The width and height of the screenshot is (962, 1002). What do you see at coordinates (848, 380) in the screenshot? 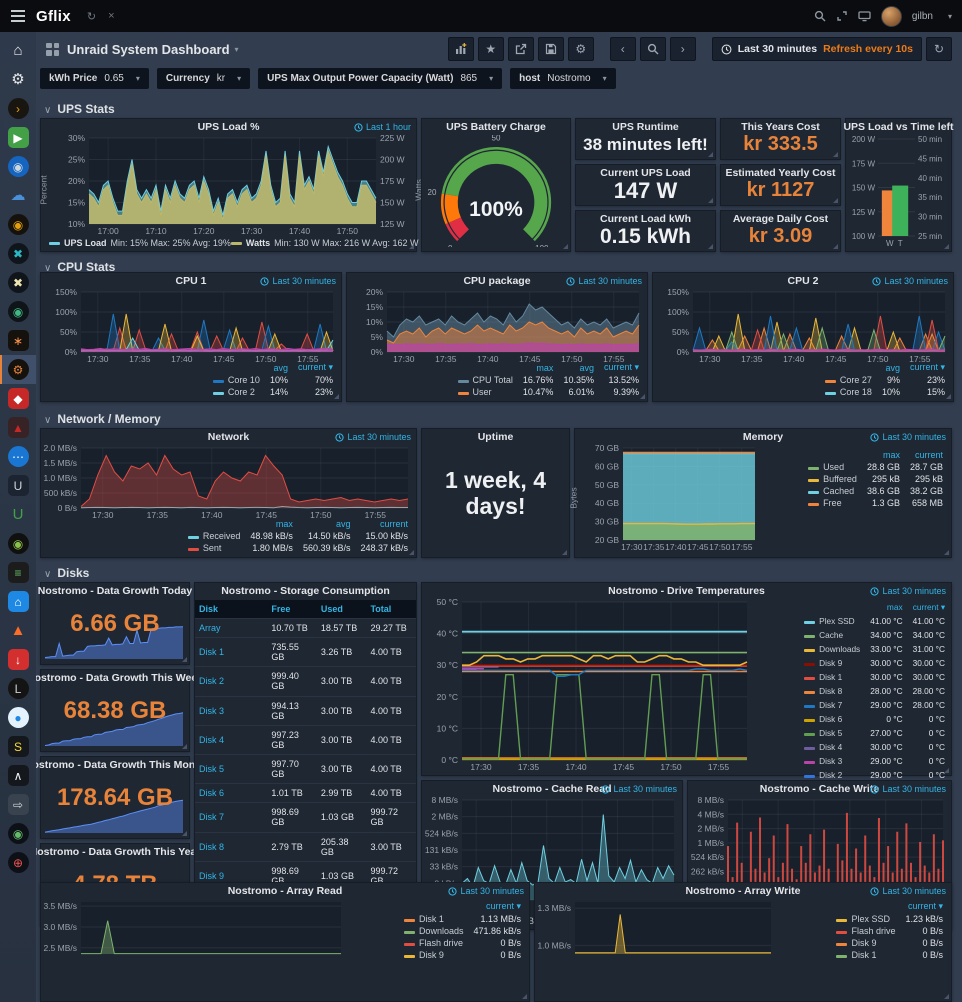
I see `legend-series: Core 27` at bounding box center [848, 380].